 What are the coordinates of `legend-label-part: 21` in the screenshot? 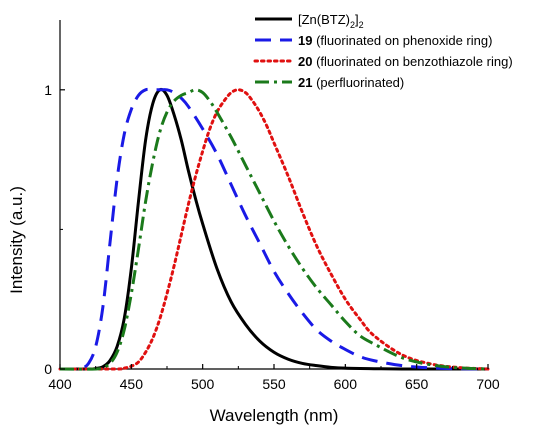 It's located at (305, 82).